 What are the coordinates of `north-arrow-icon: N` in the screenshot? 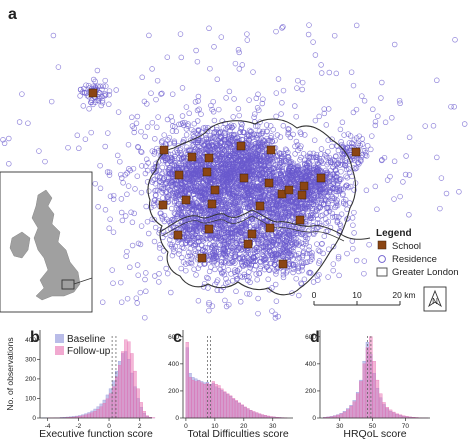 It's located at (435, 299).